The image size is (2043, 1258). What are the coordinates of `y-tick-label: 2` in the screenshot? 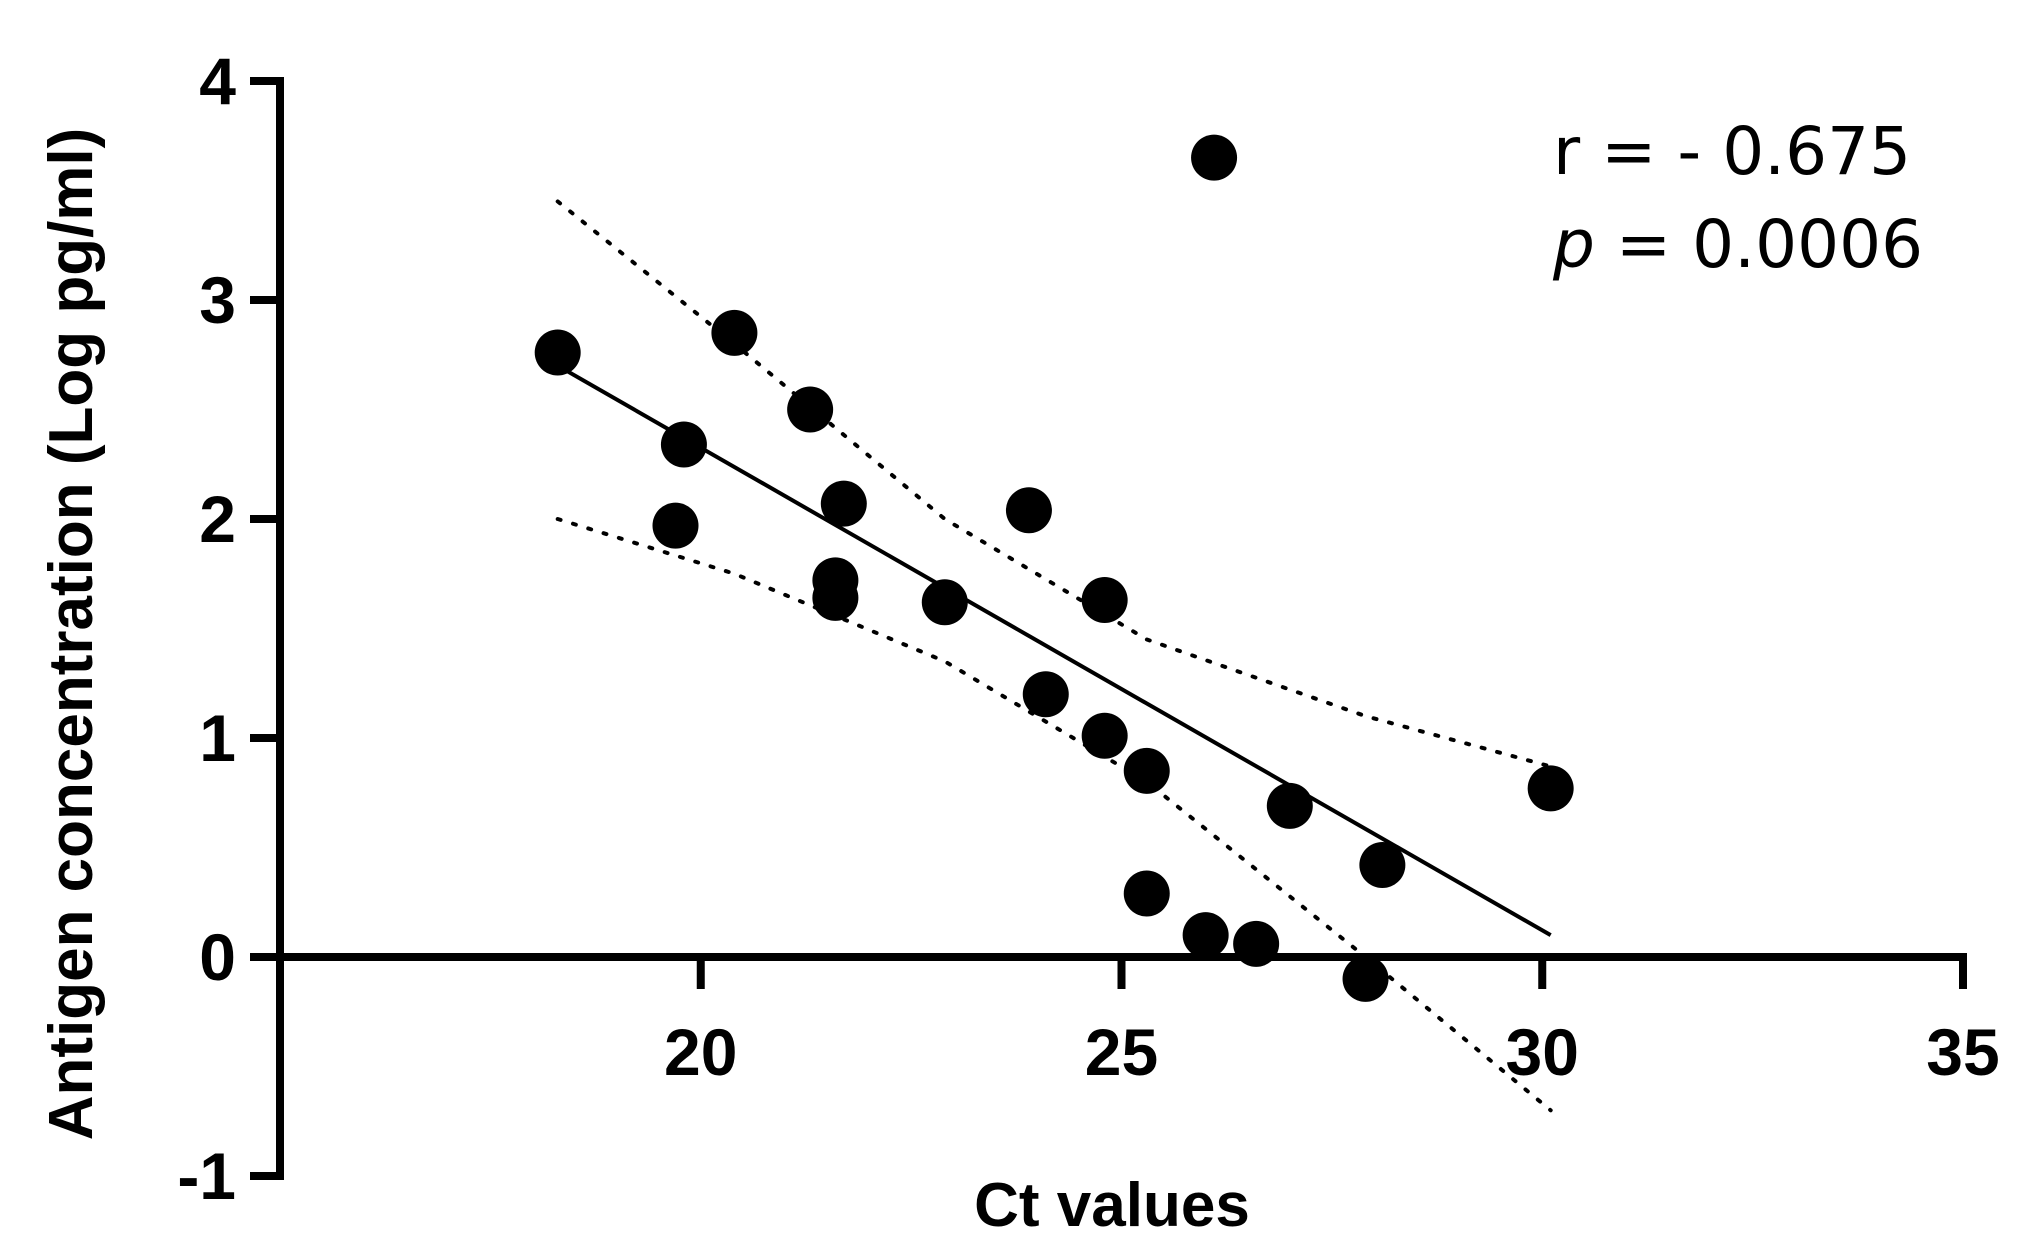 It's located at (217, 519).